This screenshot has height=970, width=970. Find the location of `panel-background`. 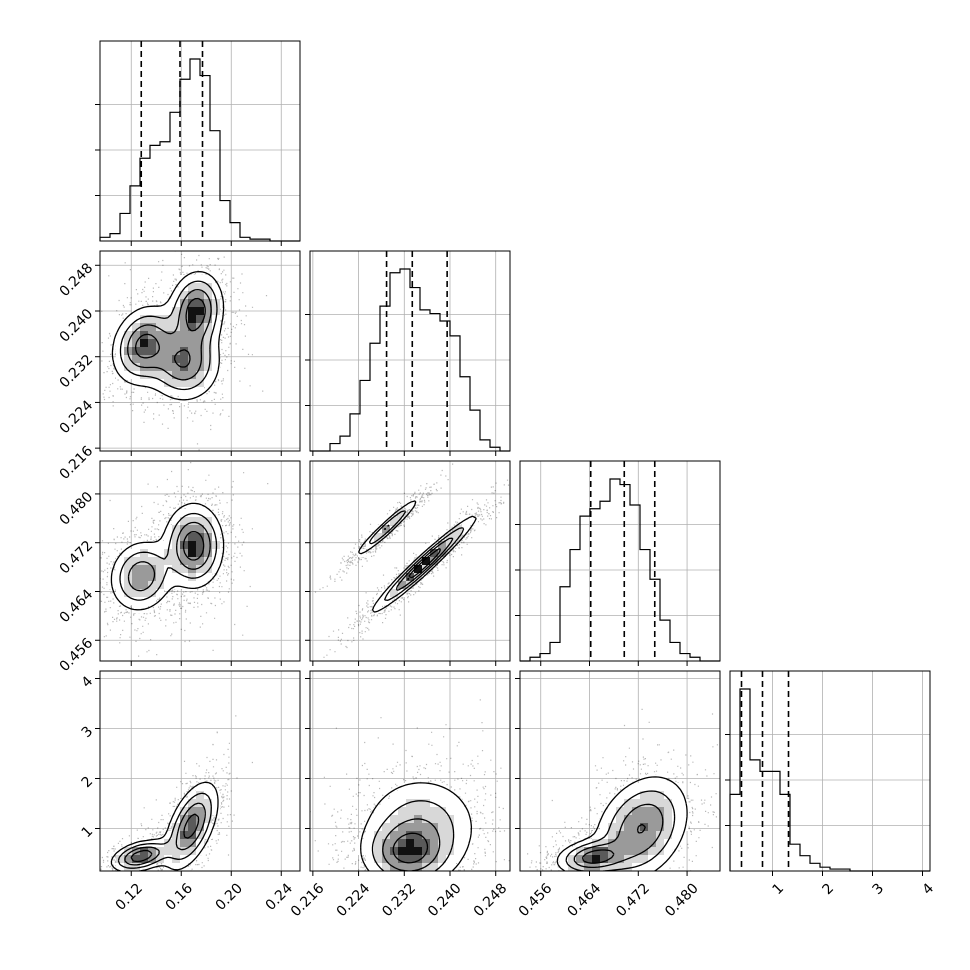

panel-background is located at coordinates (410, 561).